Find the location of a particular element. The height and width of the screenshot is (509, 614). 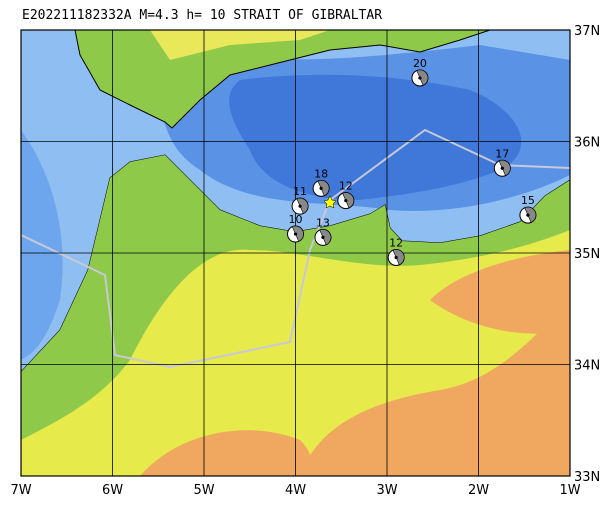

main-event-star is located at coordinates (330, 202).